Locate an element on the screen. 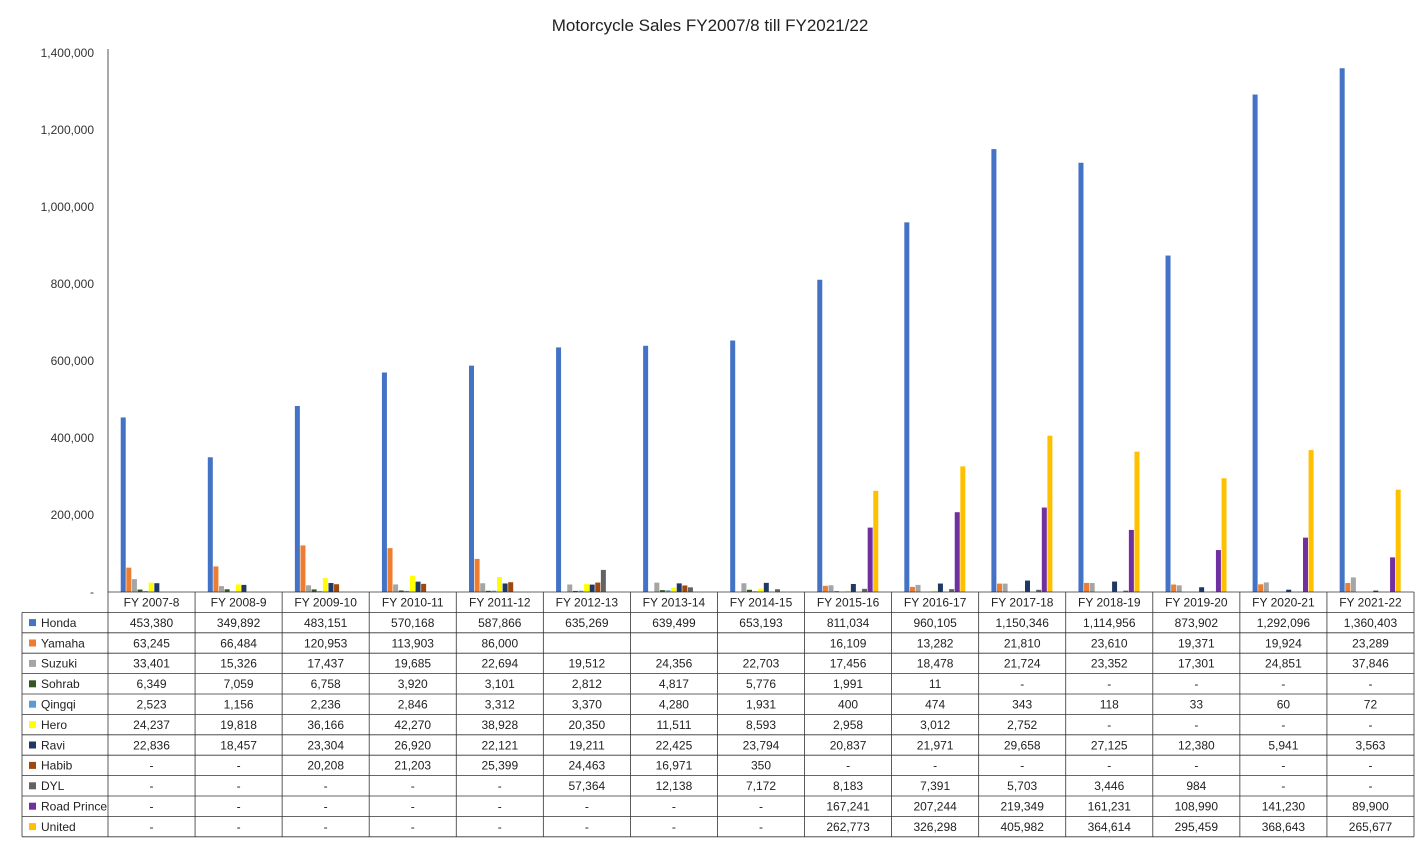 The height and width of the screenshot is (848, 1418). data-label: 19,512 is located at coordinates (587, 664).